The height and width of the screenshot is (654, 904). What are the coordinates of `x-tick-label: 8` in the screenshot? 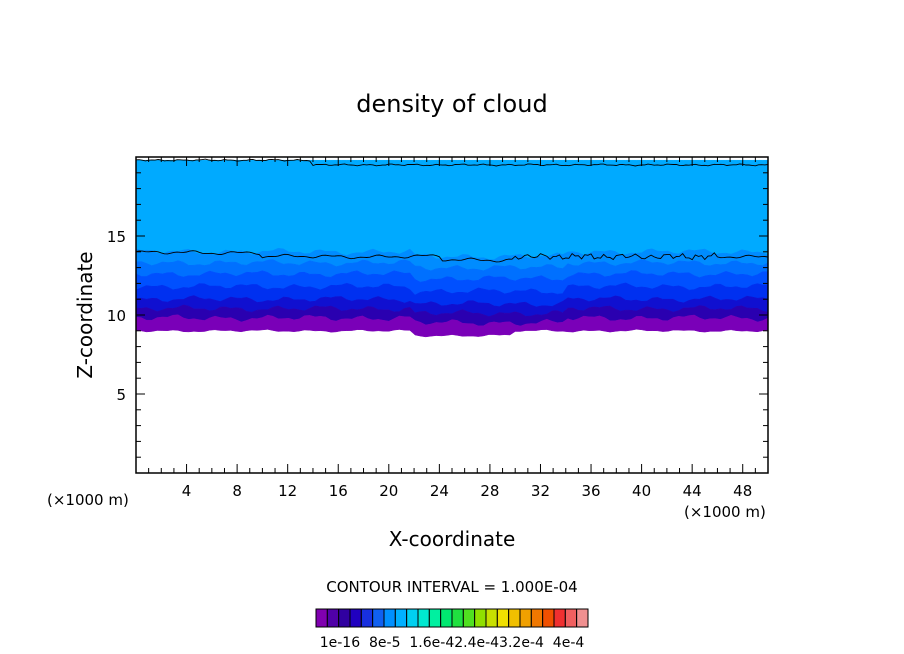 It's located at (237, 491).